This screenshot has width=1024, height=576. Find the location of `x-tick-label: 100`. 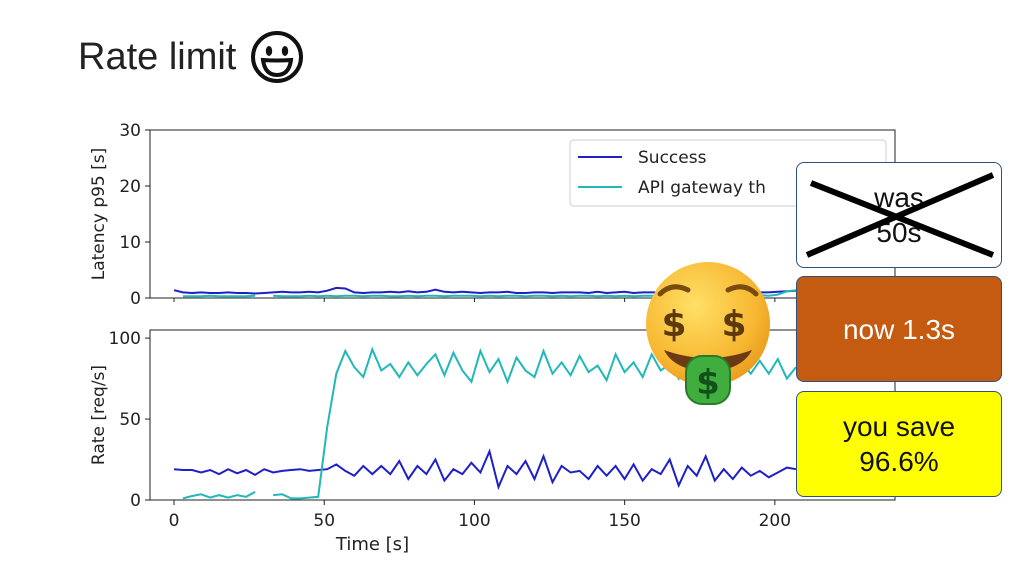

x-tick-label: 100 is located at coordinates (474, 521).